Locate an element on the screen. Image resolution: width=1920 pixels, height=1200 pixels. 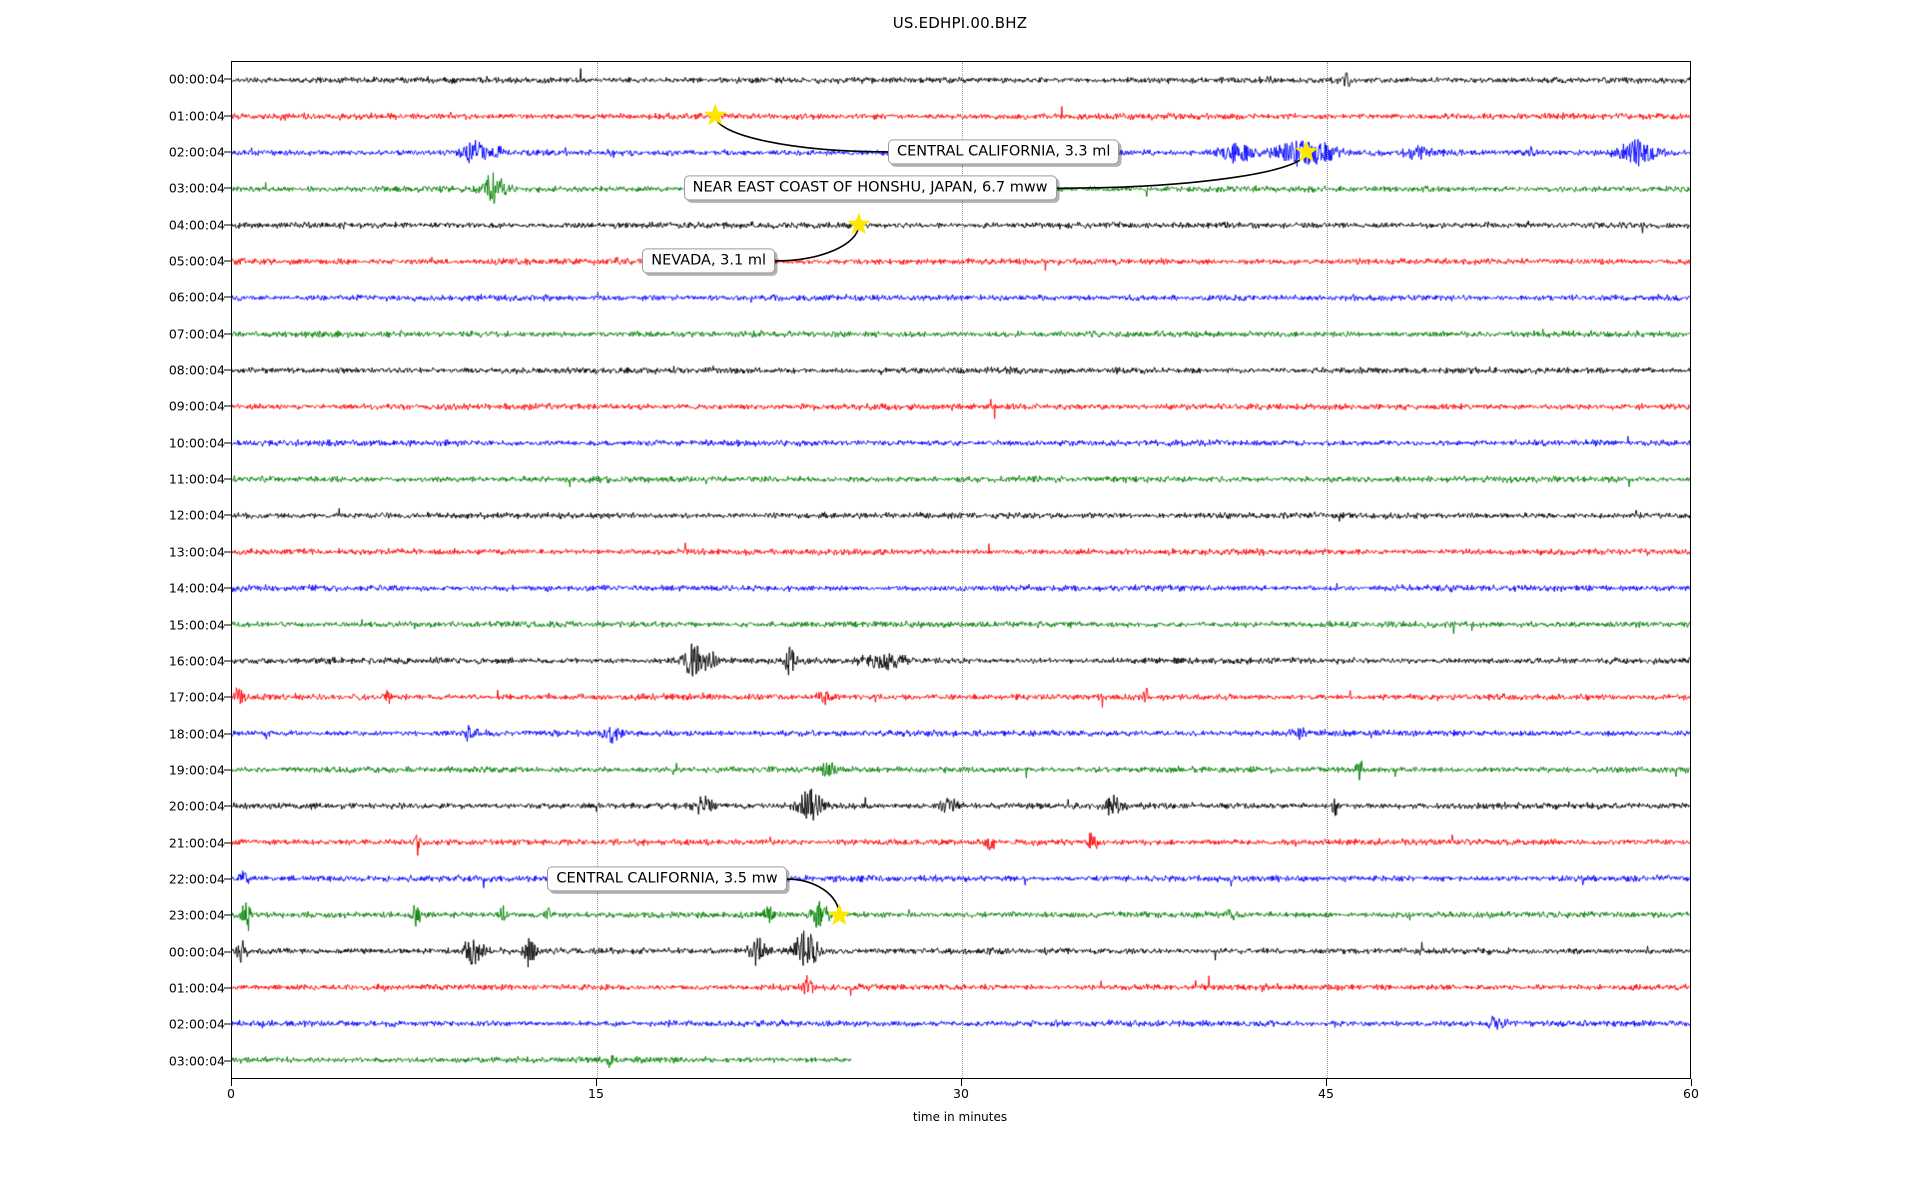
y-tick-label-row-21: 21:00:04 is located at coordinates (196, 843).